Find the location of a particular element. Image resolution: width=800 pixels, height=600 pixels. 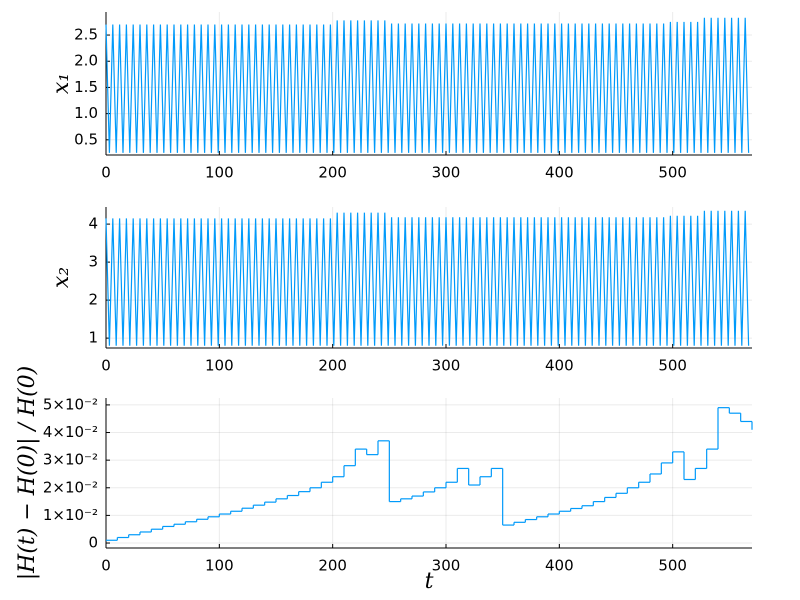

y-tick-label: 3×10⁻² is located at coordinates (70, 460).